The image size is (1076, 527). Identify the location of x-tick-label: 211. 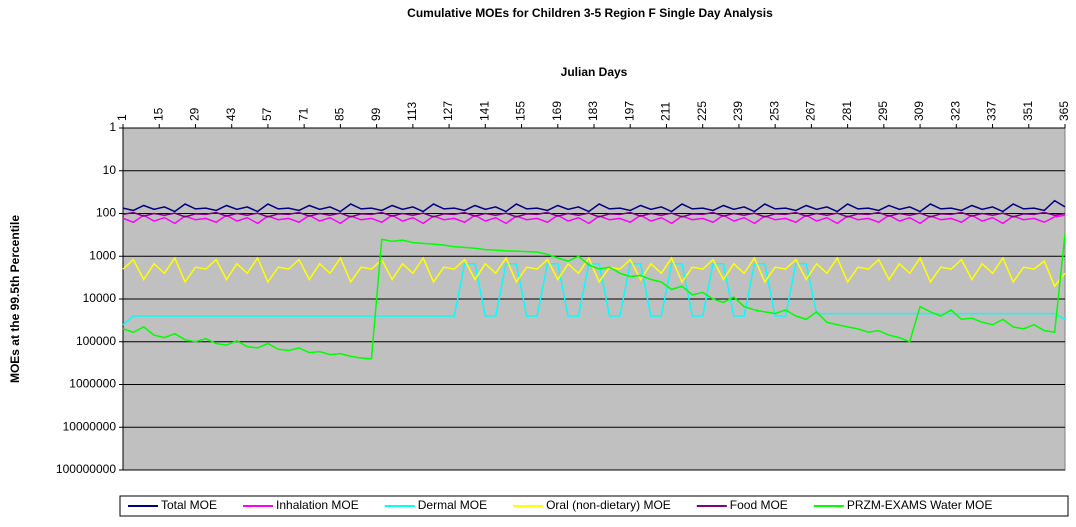
(666, 111).